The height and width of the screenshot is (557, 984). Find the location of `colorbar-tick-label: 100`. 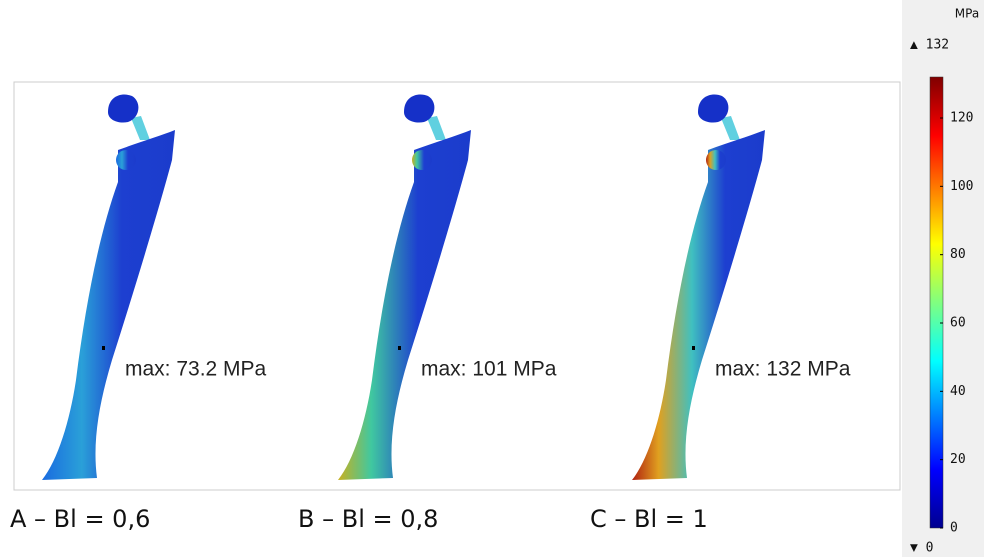

colorbar-tick-label: 100 is located at coordinates (961, 186).